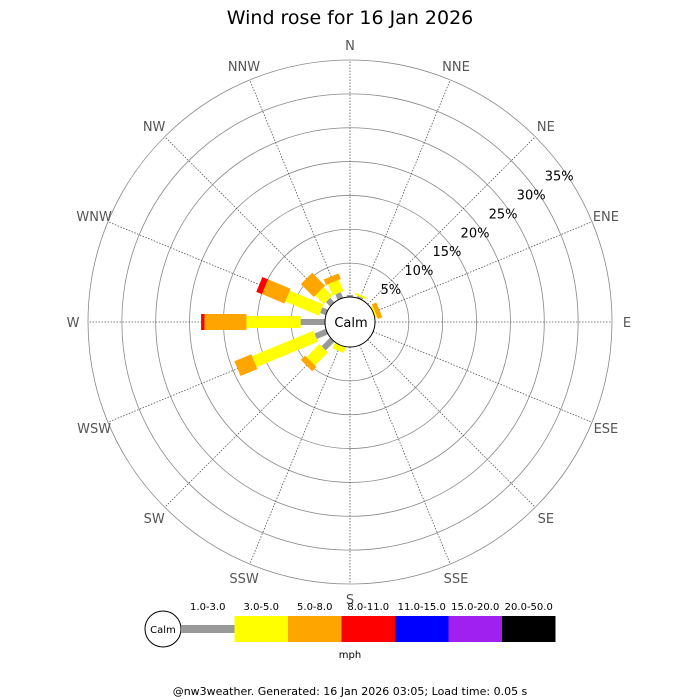 Image resolution: width=700 pixels, height=700 pixels. What do you see at coordinates (244, 67) in the screenshot?
I see `direction-label-nnw: NNW` at bounding box center [244, 67].